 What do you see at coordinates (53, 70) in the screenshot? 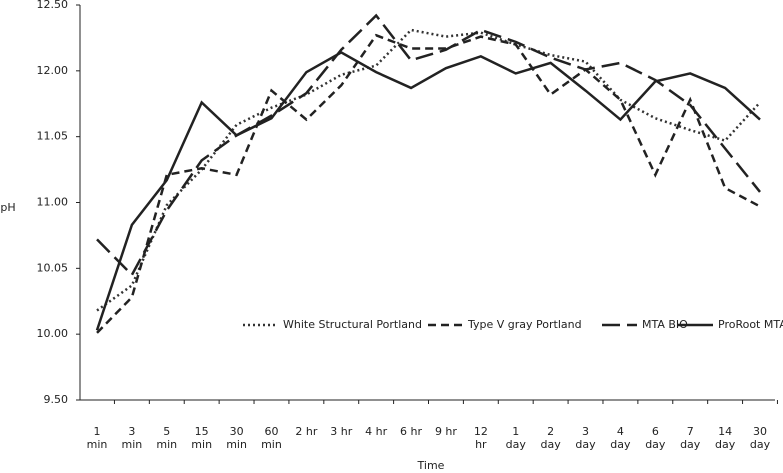
I see `y-tick-label: 12.00` at bounding box center [53, 70].